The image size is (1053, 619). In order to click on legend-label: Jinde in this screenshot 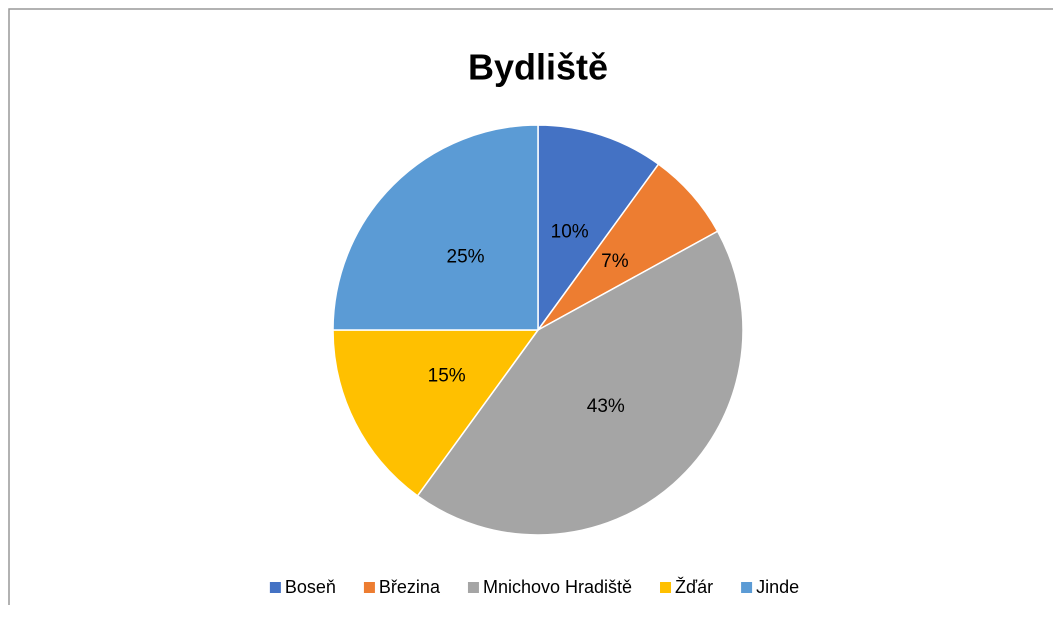, I will do `click(777, 587)`.